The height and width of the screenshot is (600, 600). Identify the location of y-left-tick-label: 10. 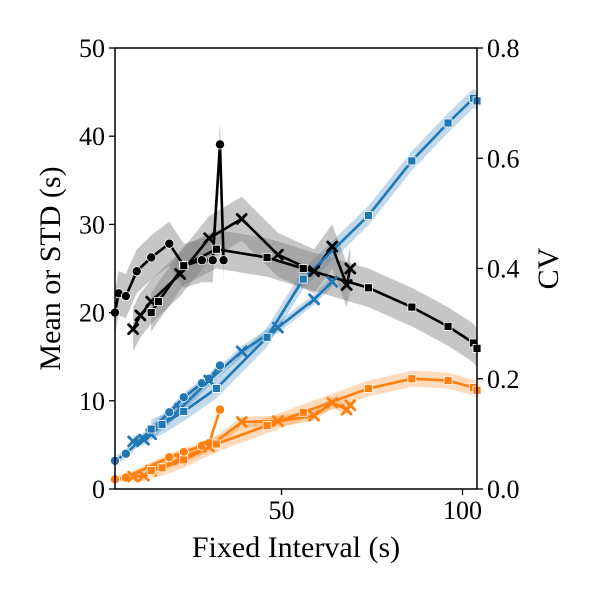
(92, 401).